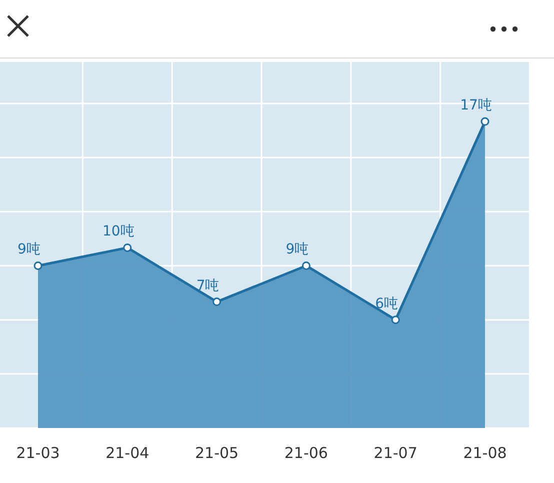 This screenshot has width=554, height=483. What do you see at coordinates (208, 286) in the screenshot?
I see `data-label: 7吨` at bounding box center [208, 286].